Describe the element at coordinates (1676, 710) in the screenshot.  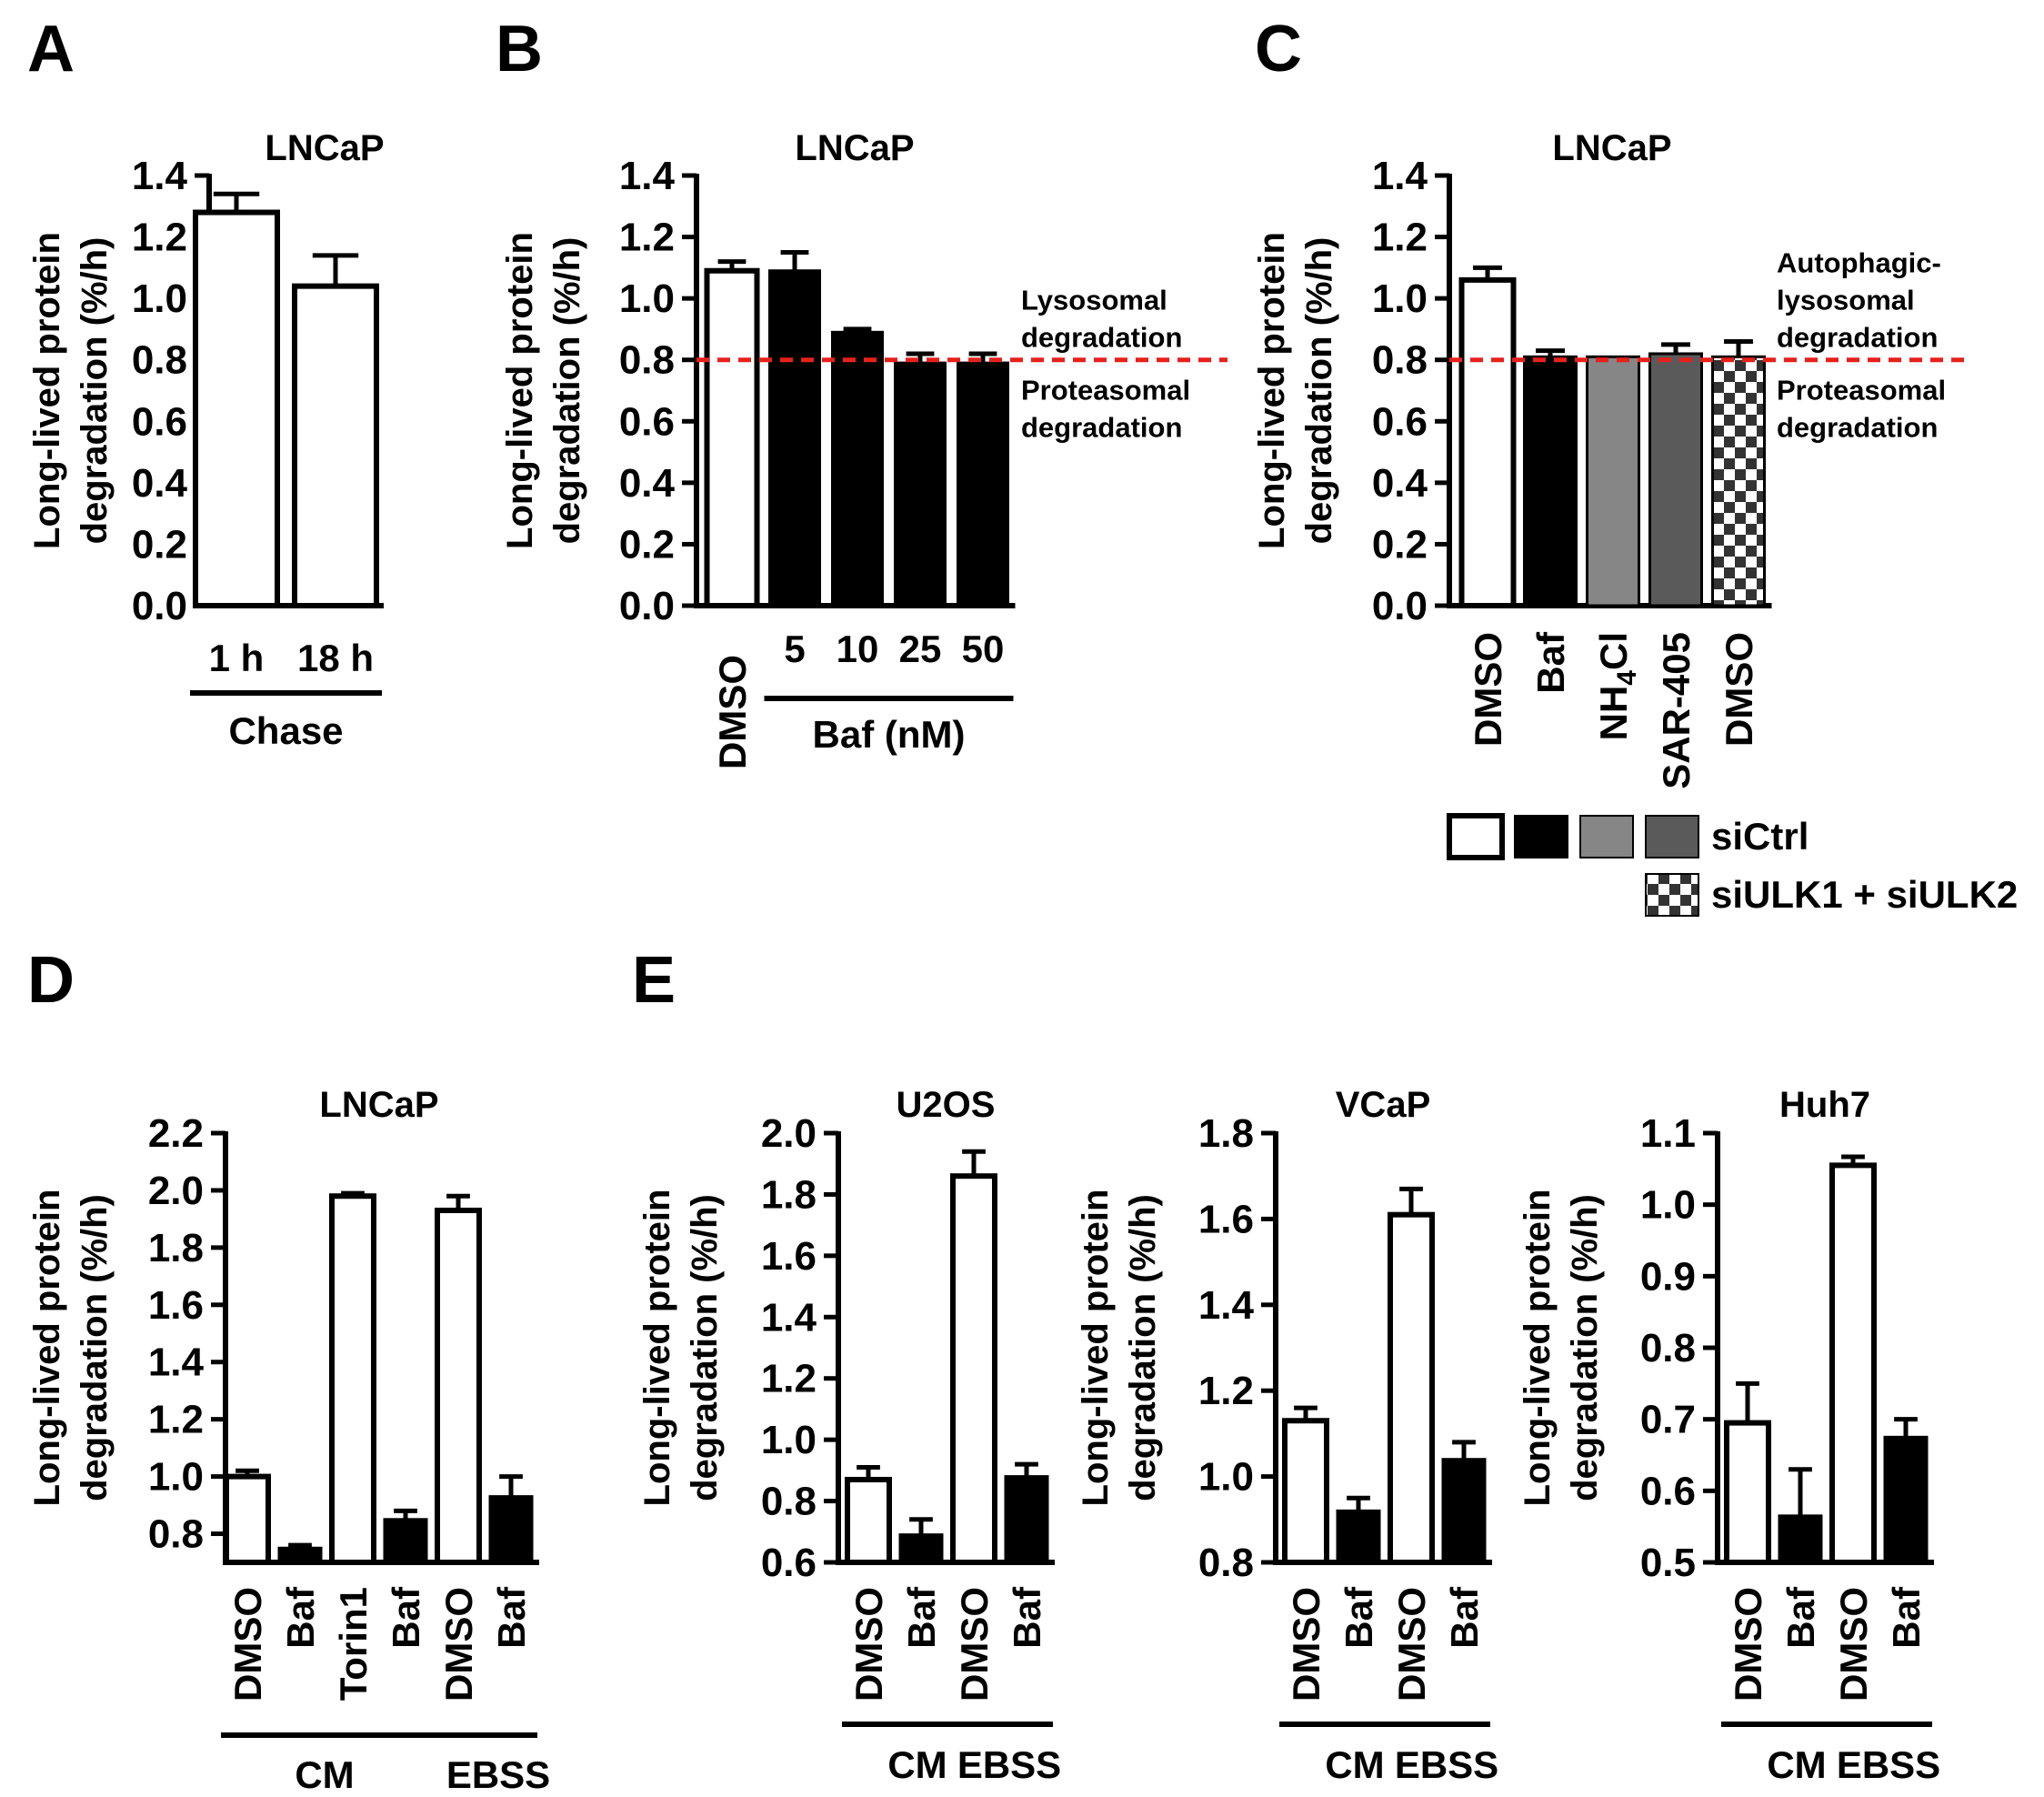
I see `x-tick-label: SAR-405` at that location.